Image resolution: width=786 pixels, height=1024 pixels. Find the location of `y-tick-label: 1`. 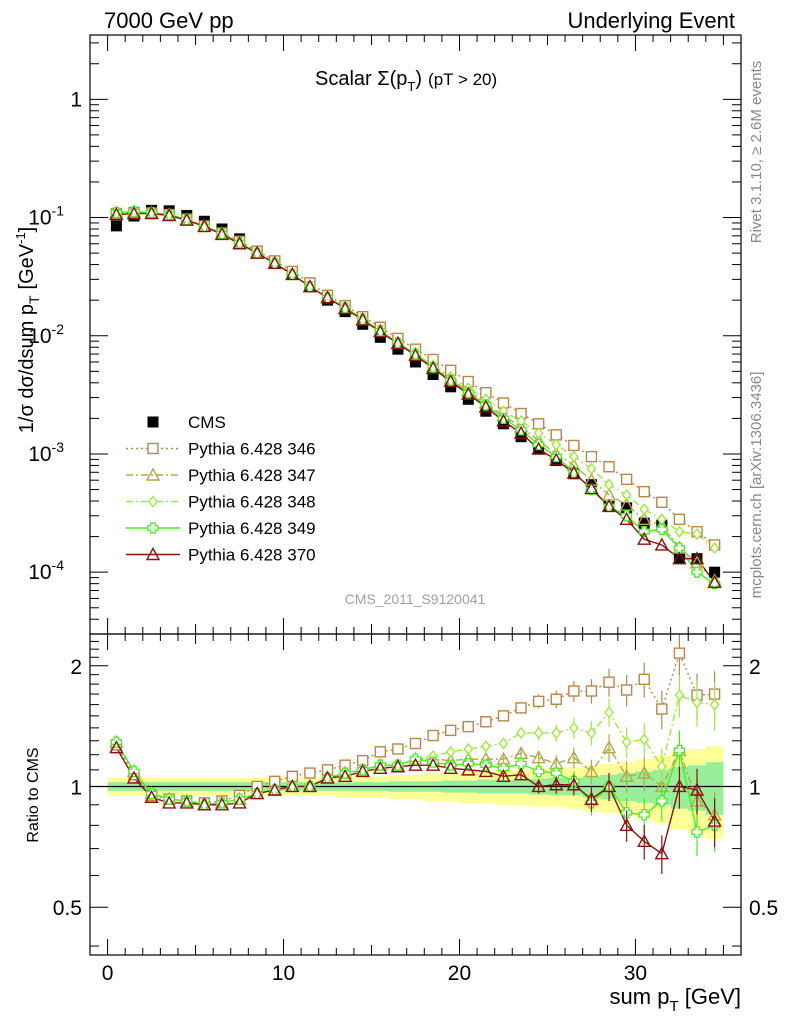

y-tick-label: 1 is located at coordinates (76, 99).